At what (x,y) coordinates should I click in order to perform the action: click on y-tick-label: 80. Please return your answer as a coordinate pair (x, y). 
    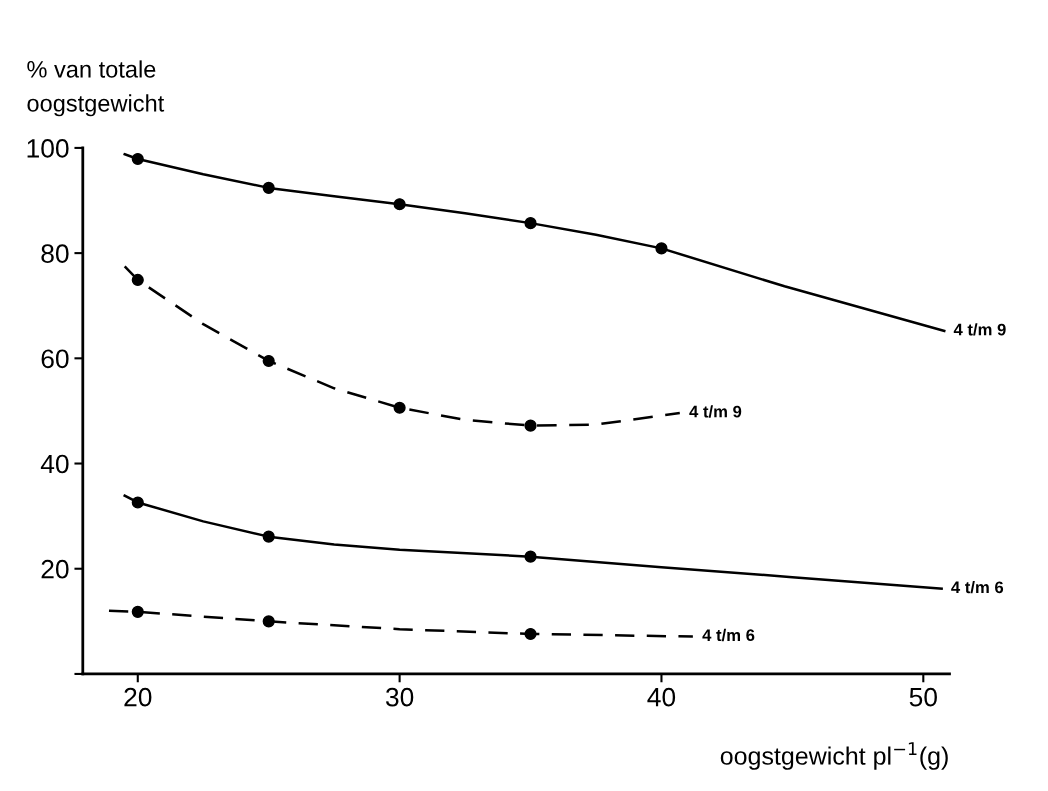
    Looking at the image, I should click on (55, 253).